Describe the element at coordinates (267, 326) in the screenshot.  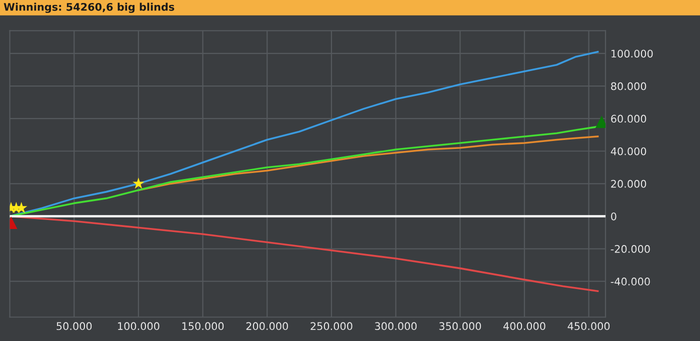
I see `x-tick-label: 200.000` at that location.